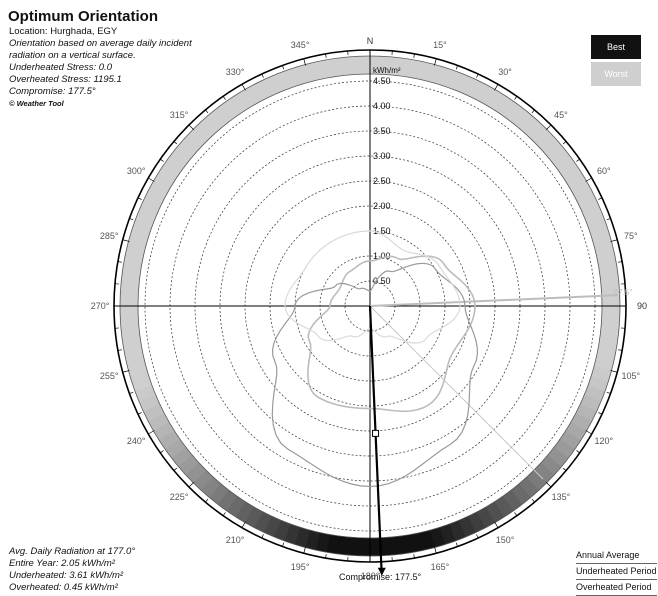  I want to click on radial-tick-label: 4.50, so click(382, 81).